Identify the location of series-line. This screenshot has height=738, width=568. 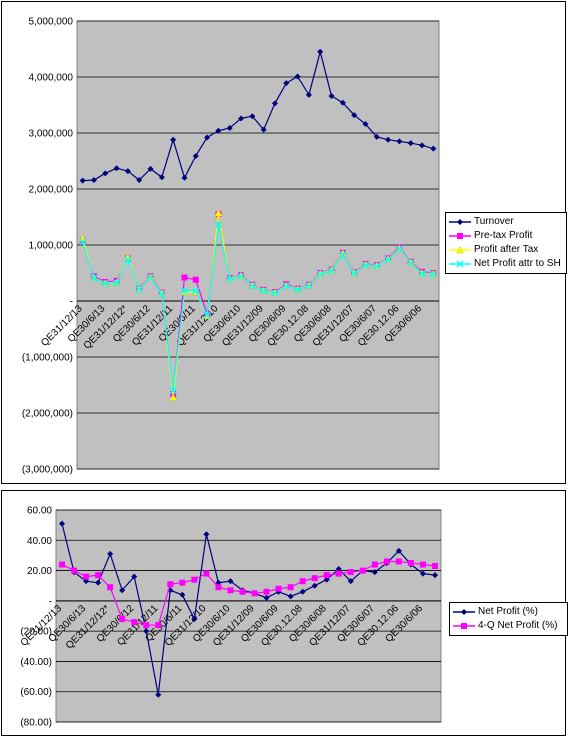
(258, 115).